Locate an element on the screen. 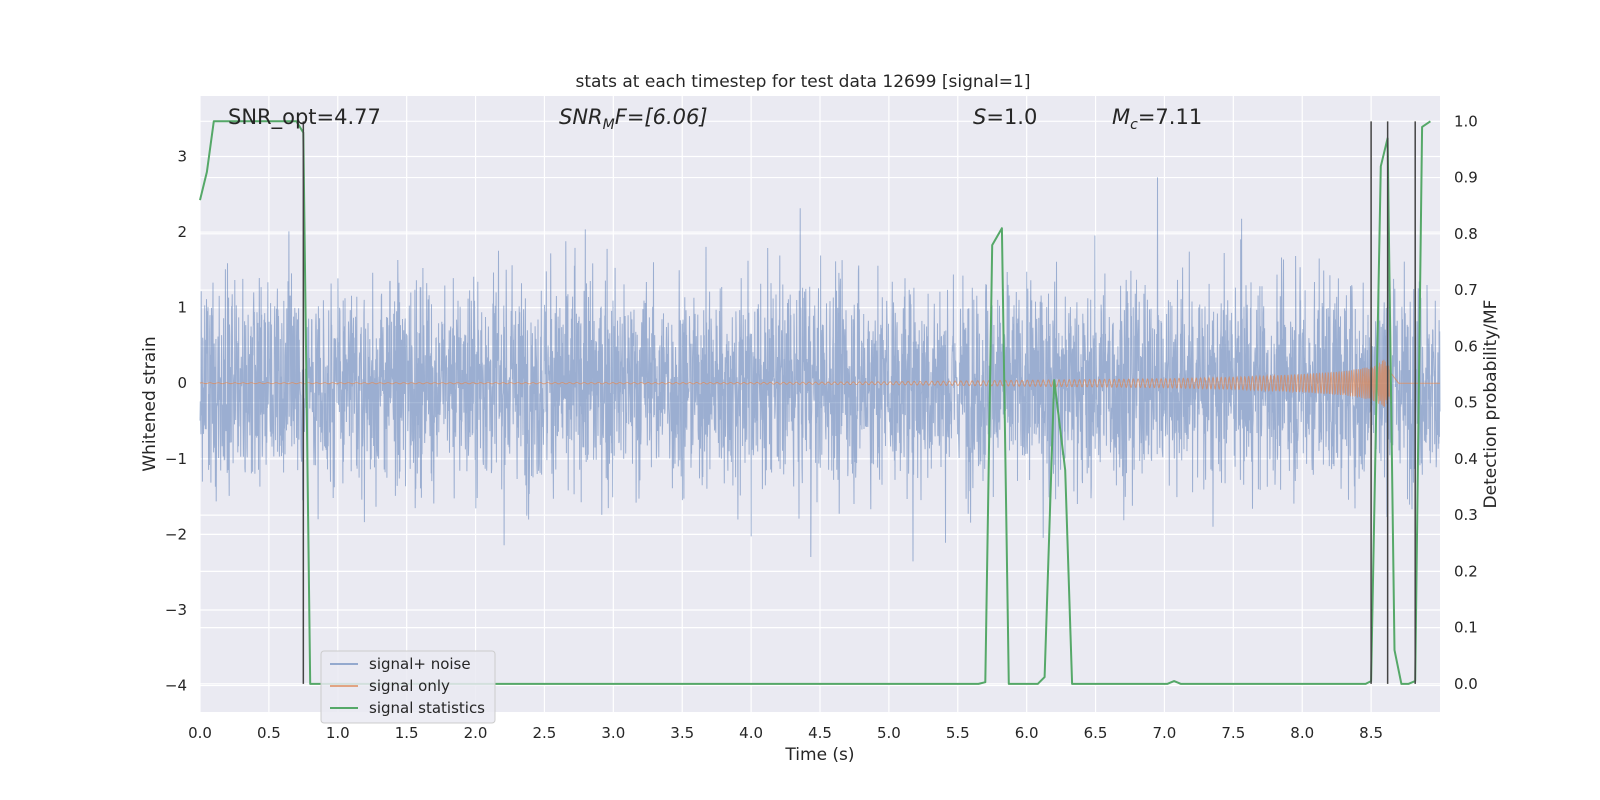 The width and height of the screenshot is (1600, 800). y2-tick-label: 0.6 is located at coordinates (1466, 346).